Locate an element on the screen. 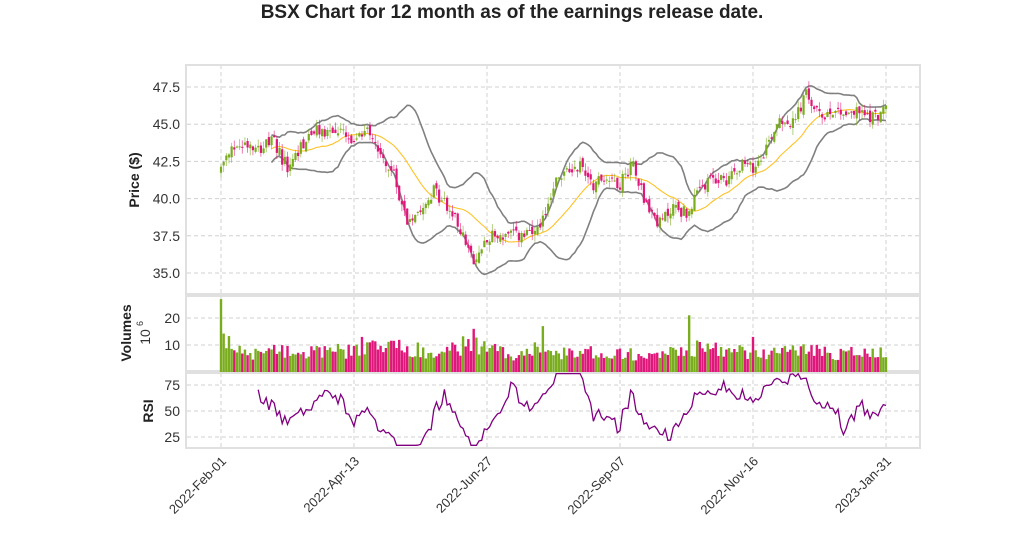  y-tick-label: 50 is located at coordinates (172, 411).